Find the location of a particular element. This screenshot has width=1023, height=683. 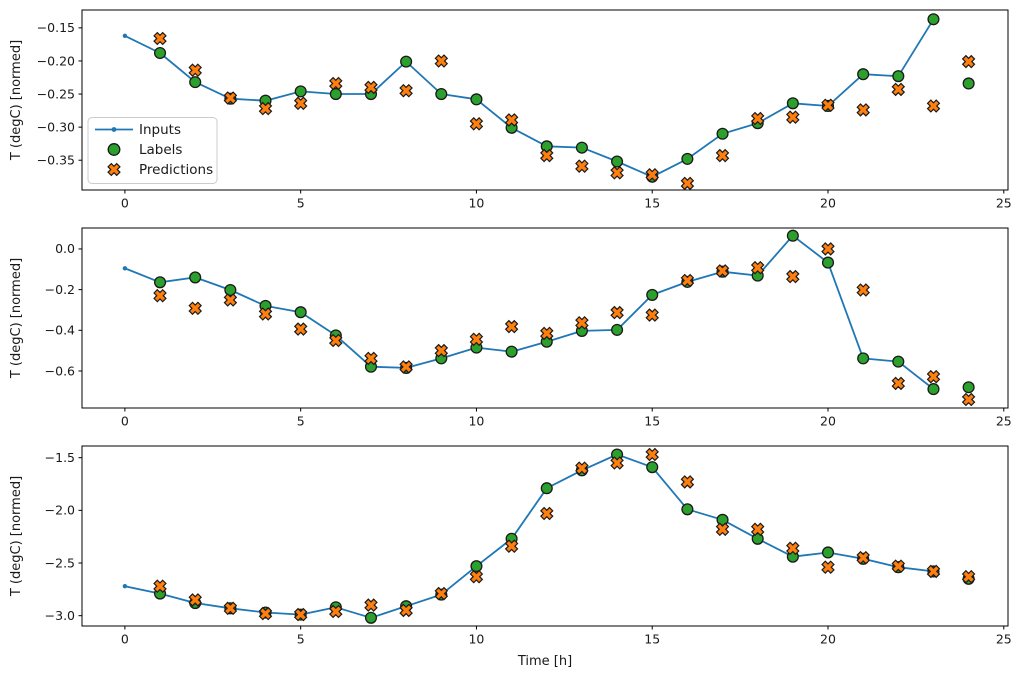

y-tick-label: 0.0 is located at coordinates (65, 248).